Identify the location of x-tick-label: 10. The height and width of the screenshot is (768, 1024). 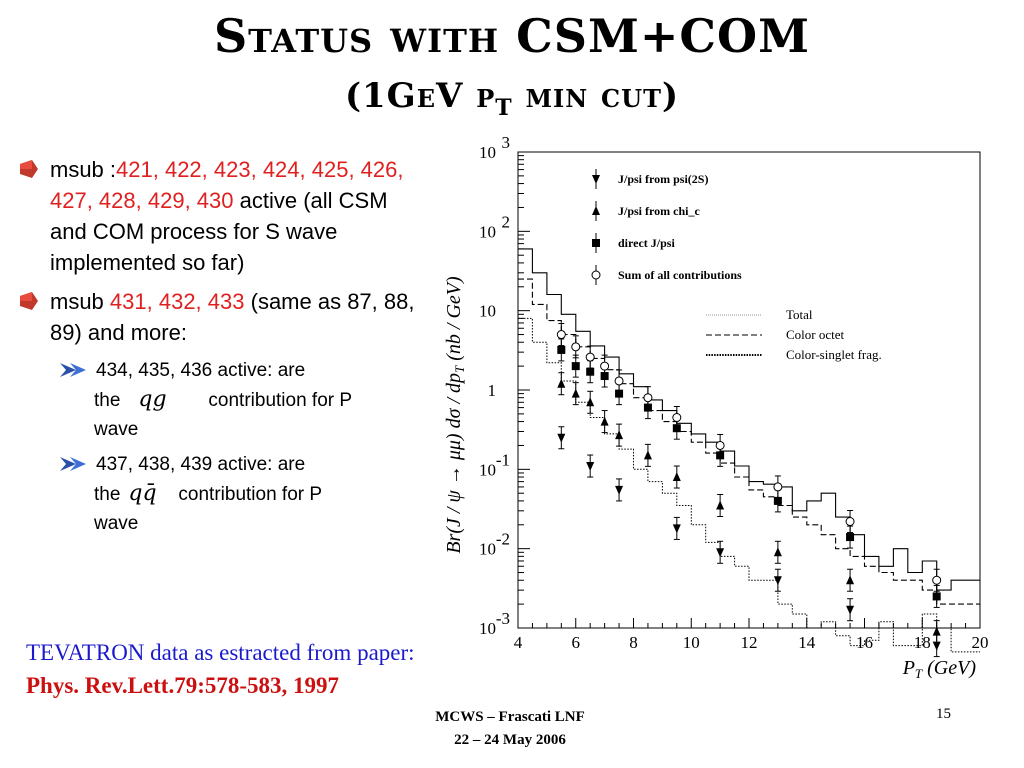
(691, 642).